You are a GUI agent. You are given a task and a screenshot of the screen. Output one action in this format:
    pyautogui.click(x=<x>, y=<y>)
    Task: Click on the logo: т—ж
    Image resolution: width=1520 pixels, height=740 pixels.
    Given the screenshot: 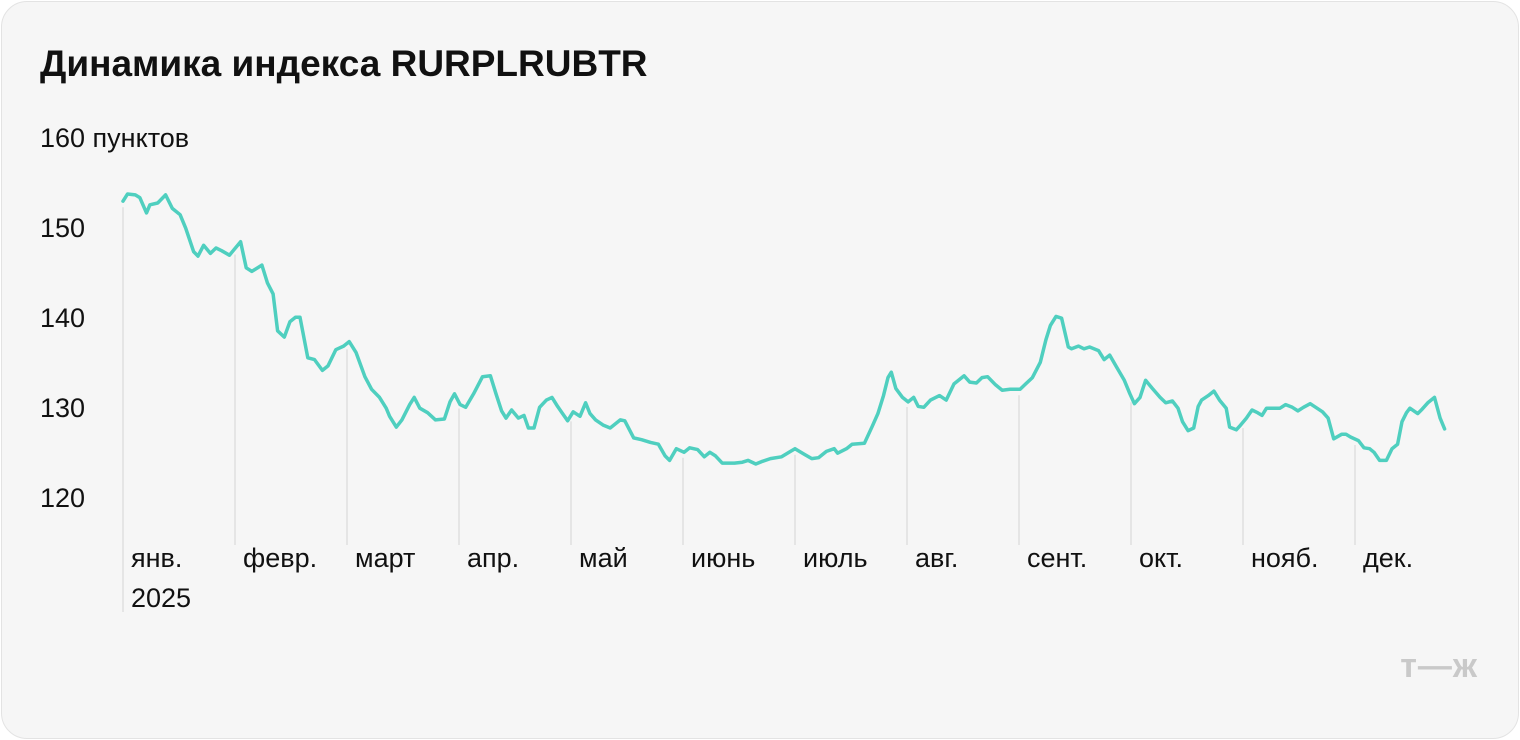 What is the action you would take?
    pyautogui.click(x=1439, y=666)
    